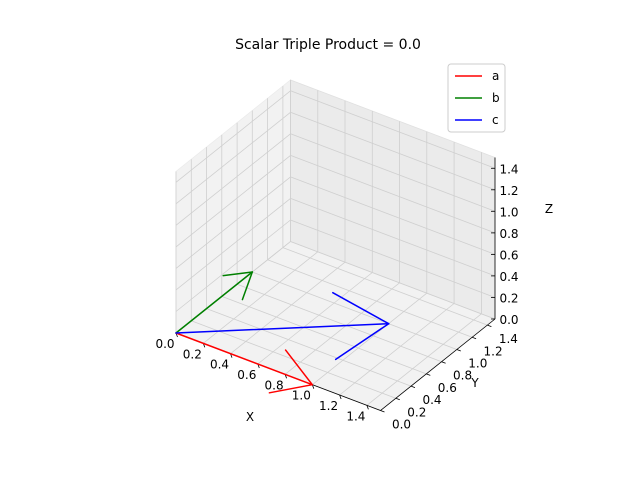 Image resolution: width=640 pixels, height=480 pixels. What do you see at coordinates (401, 425) in the screenshot?
I see `y-tick-label-0: 0.0` at bounding box center [401, 425].